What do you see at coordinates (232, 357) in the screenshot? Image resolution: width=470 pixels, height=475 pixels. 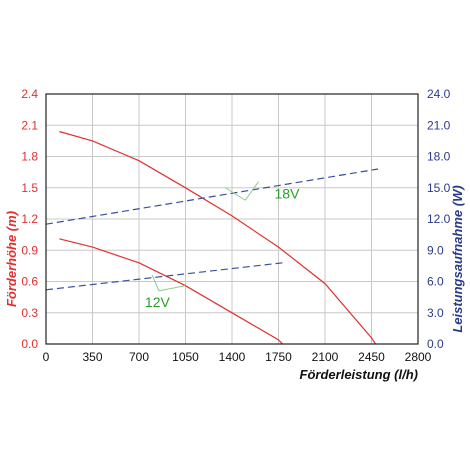 I see `x-tick-label: 1400` at bounding box center [232, 357].